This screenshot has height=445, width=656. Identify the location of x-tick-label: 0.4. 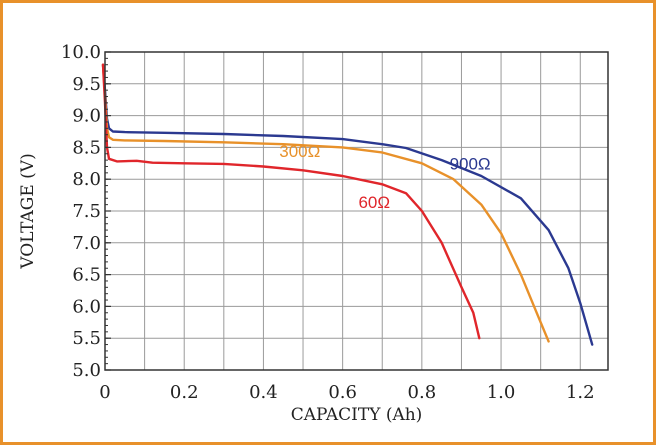
(263, 392).